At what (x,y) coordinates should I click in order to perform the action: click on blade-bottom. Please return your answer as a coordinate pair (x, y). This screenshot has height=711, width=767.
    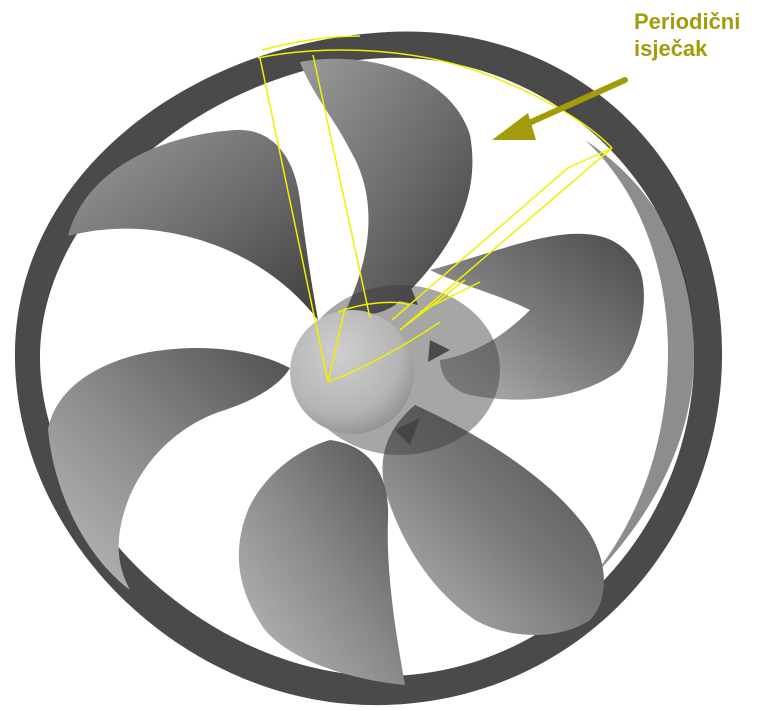
    Looking at the image, I should click on (321, 562).